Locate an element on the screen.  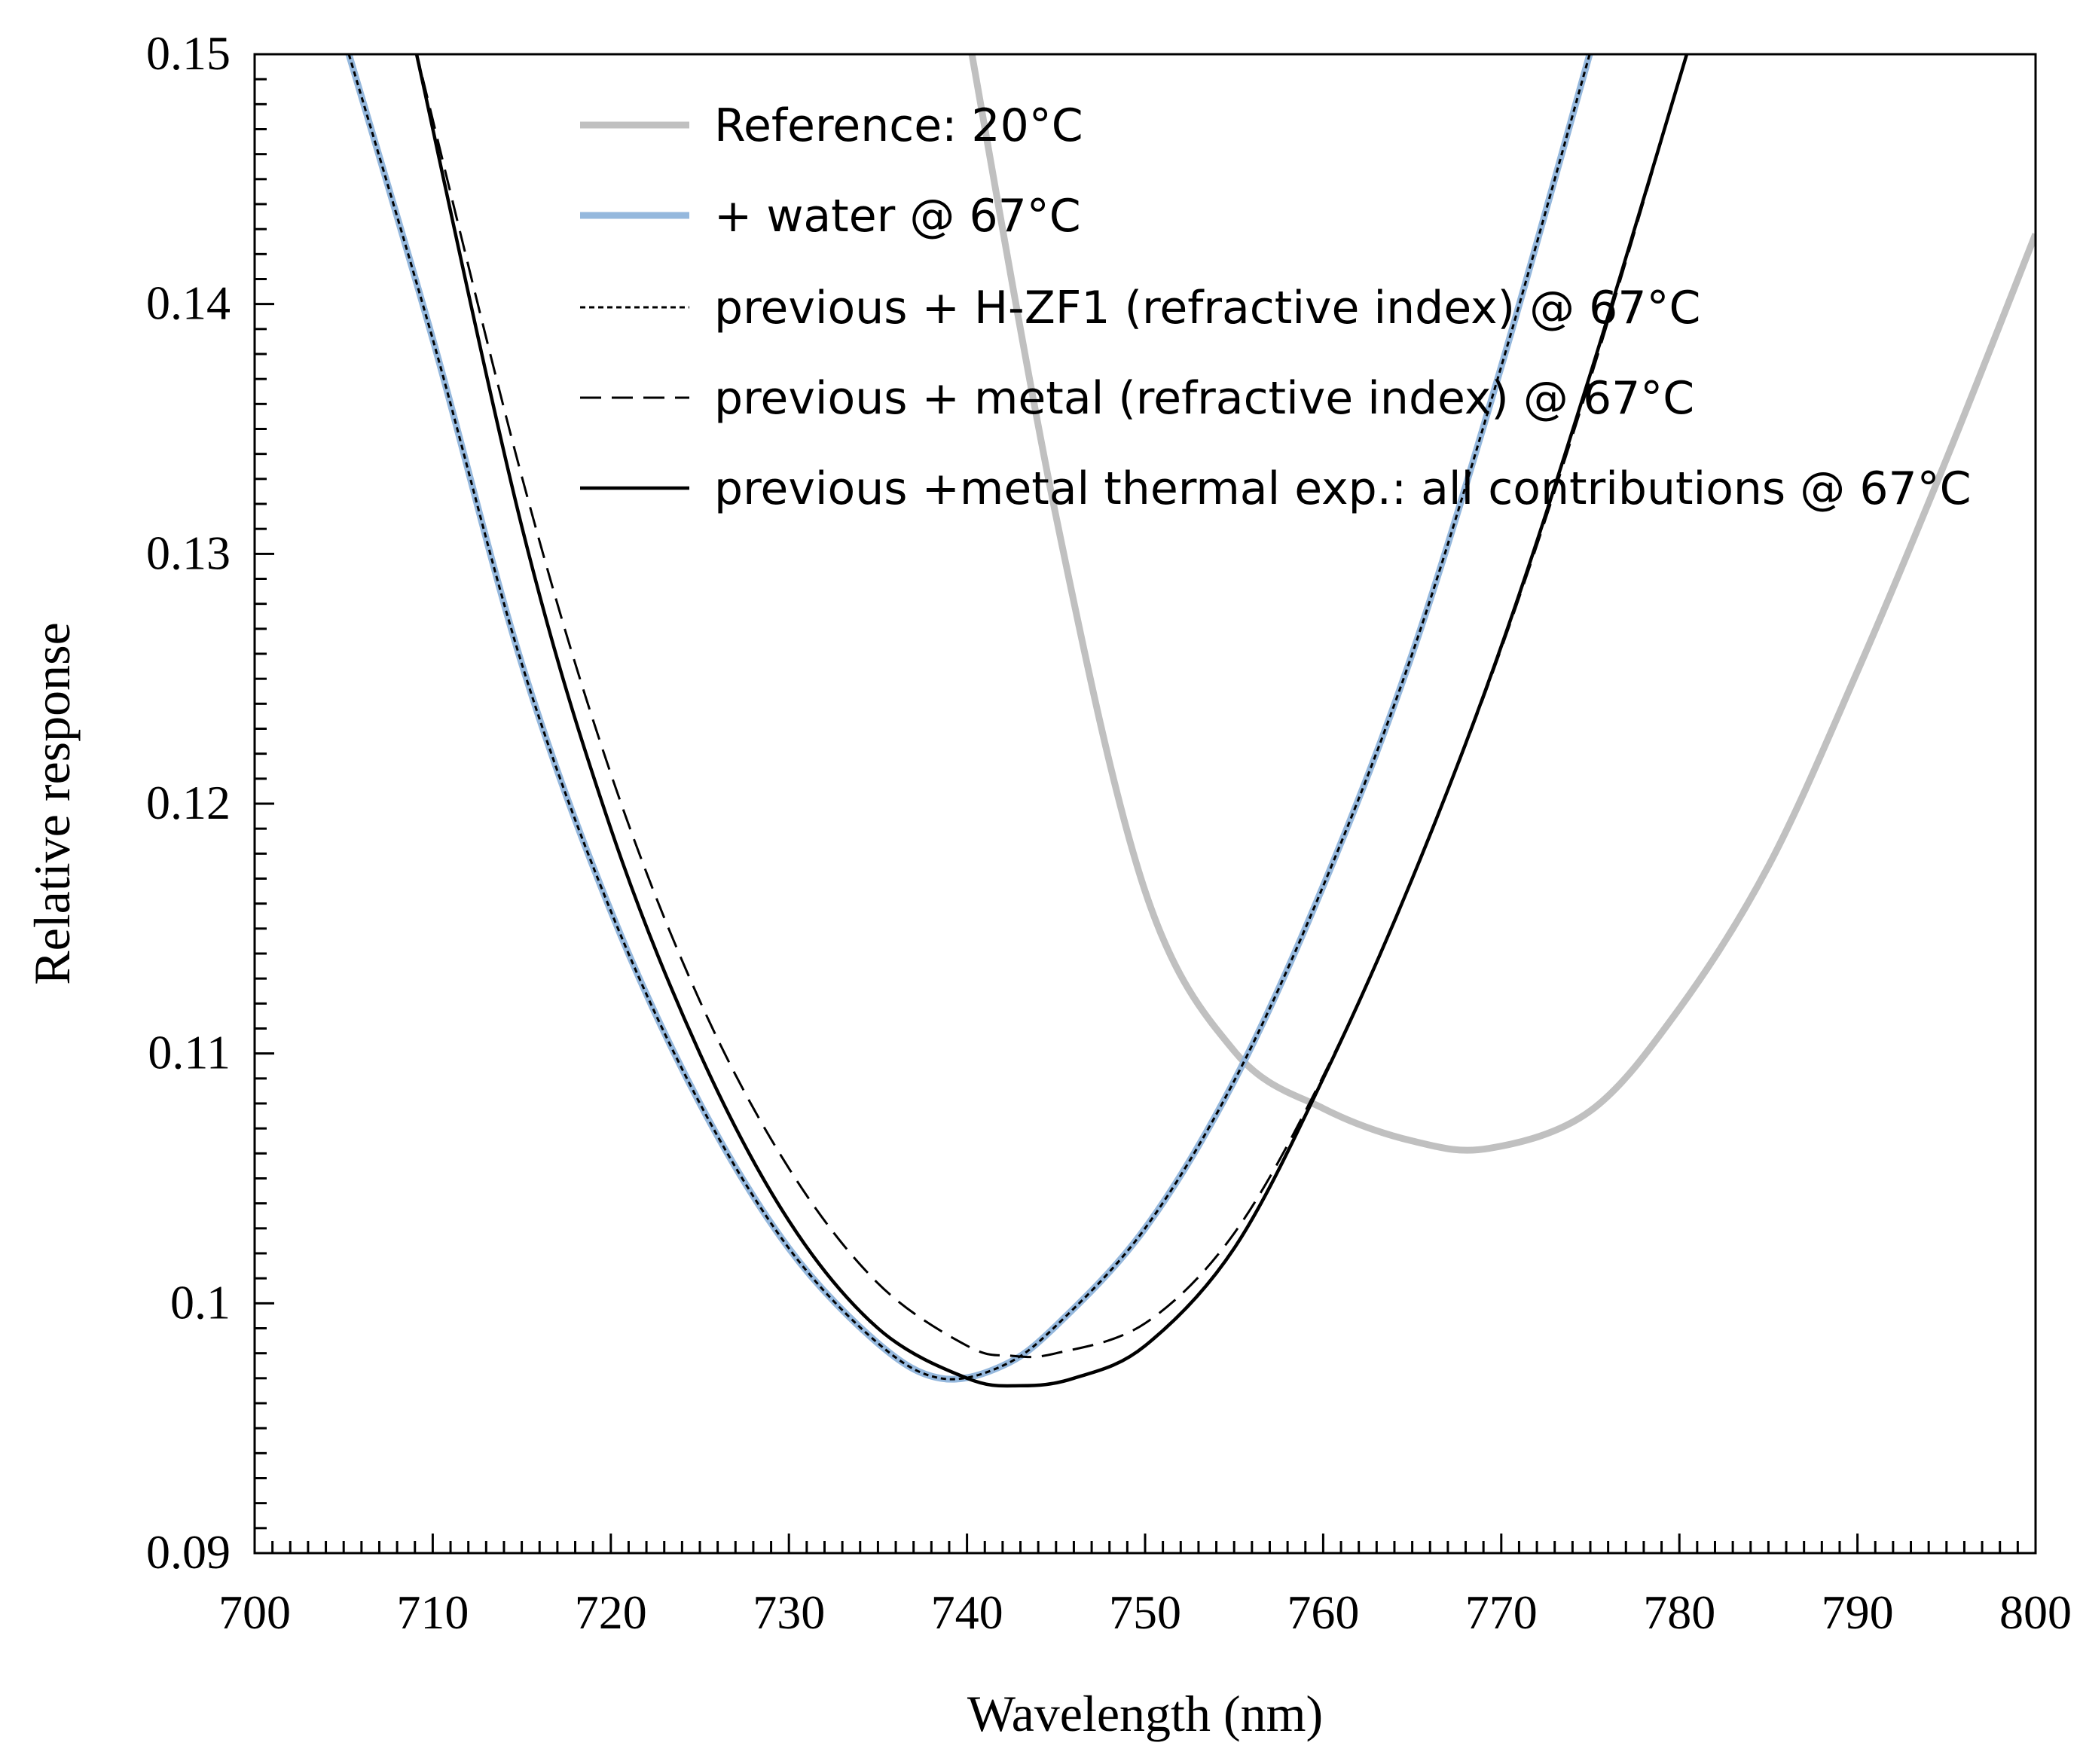
y-tick-label: 0.11 is located at coordinates (189, 1053).